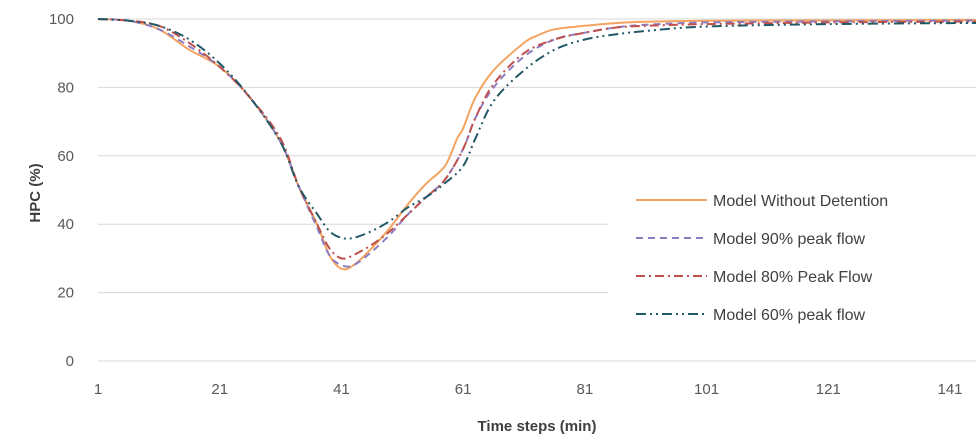 Image resolution: width=976 pixels, height=443 pixels. I want to click on x-tick-label: 41, so click(341, 389).